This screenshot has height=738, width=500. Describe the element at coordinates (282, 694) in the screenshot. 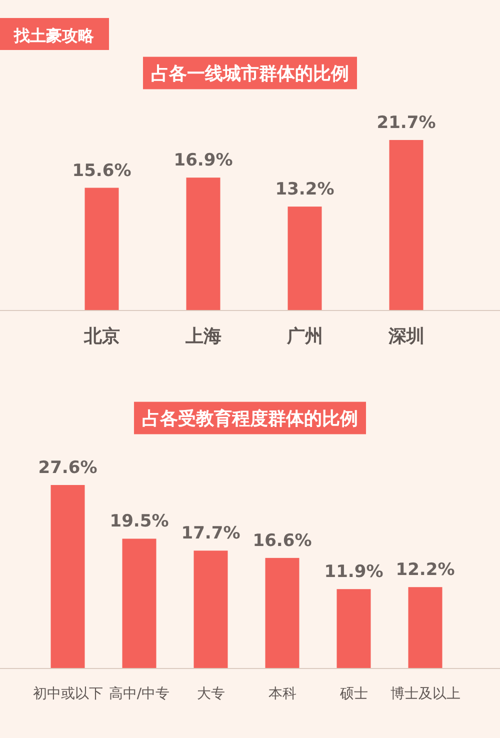

I see `x-tick-label: 本科` at that location.